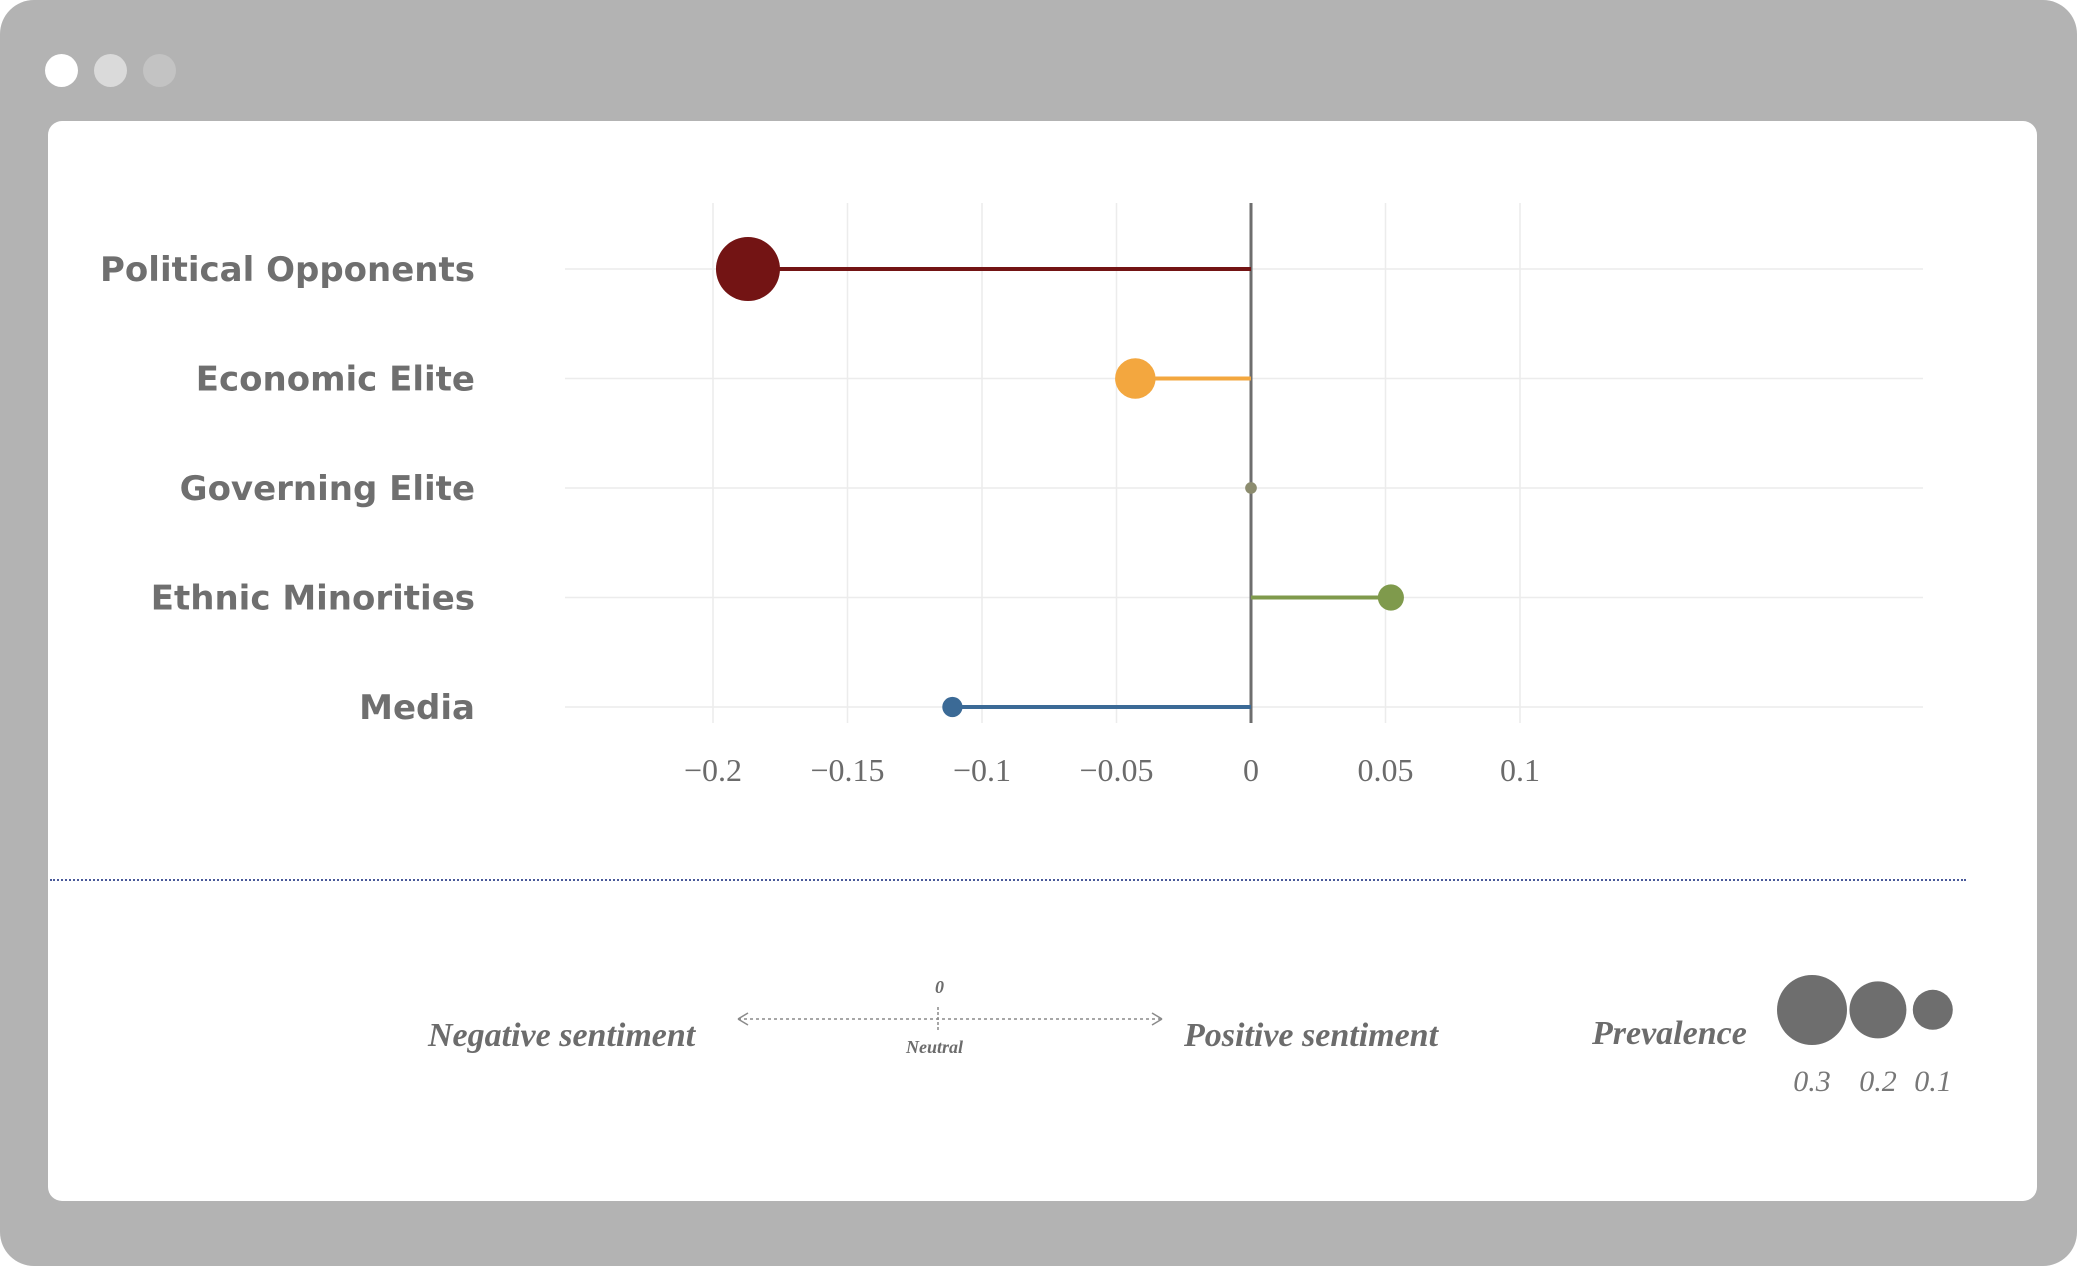  What do you see at coordinates (1157, 1016) in the screenshot?
I see `scale-right-arrowhead-upper` at bounding box center [1157, 1016].